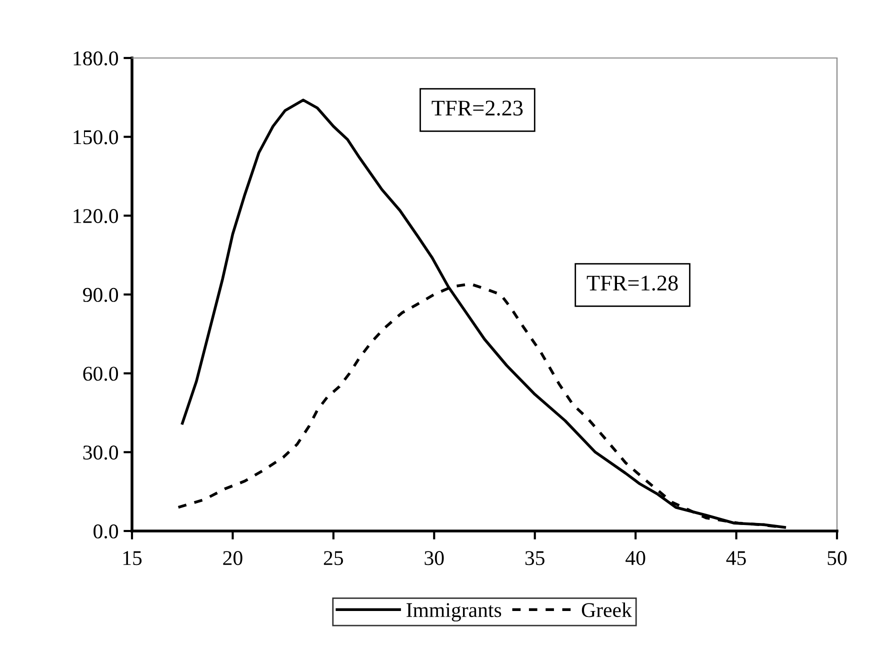  I want to click on x-tick-label: 35, so click(534, 558).